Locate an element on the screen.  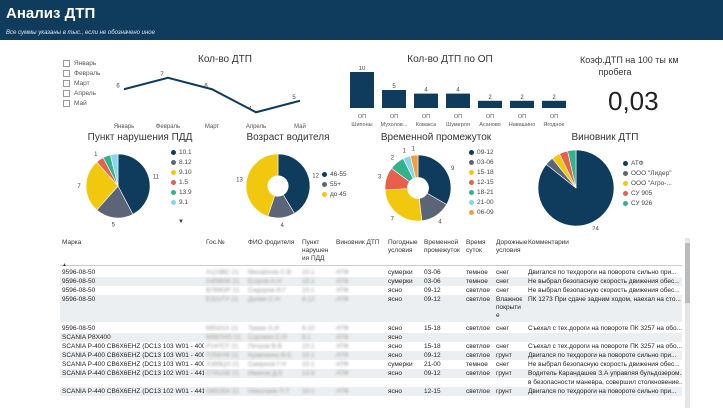
pie-time-legend: 09-12 03-06 15-18 12-15 18-21 21-00 06-09 is located at coordinates (481, 182).